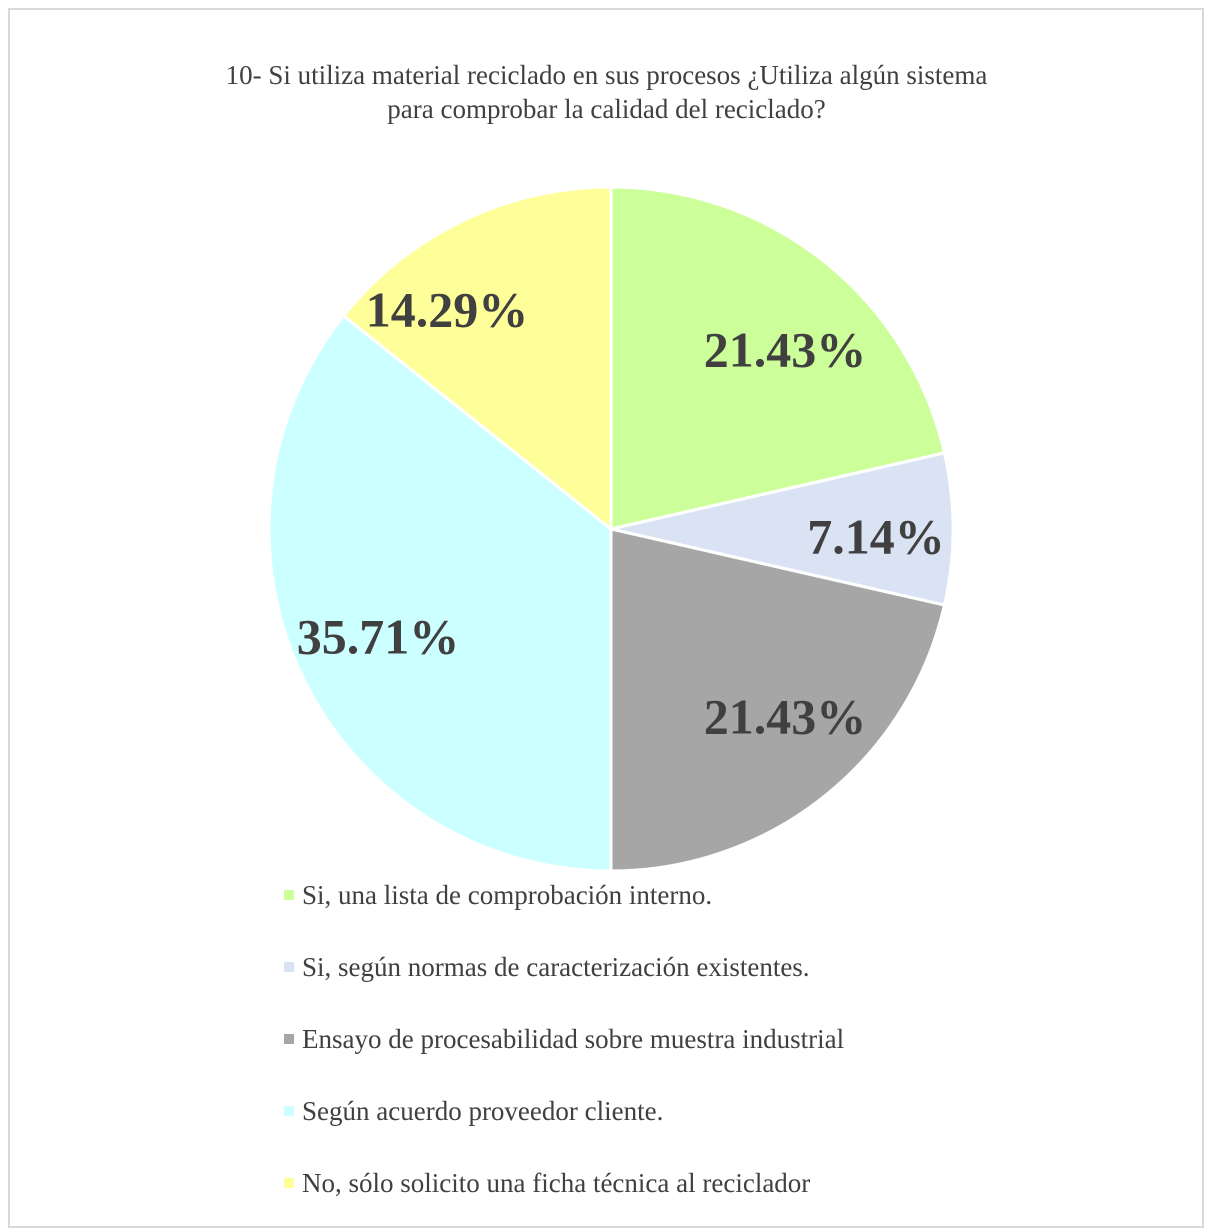 Image resolution: width=1213 pixels, height=1232 pixels. I want to click on data-label-5: 14.29%, so click(447, 309).